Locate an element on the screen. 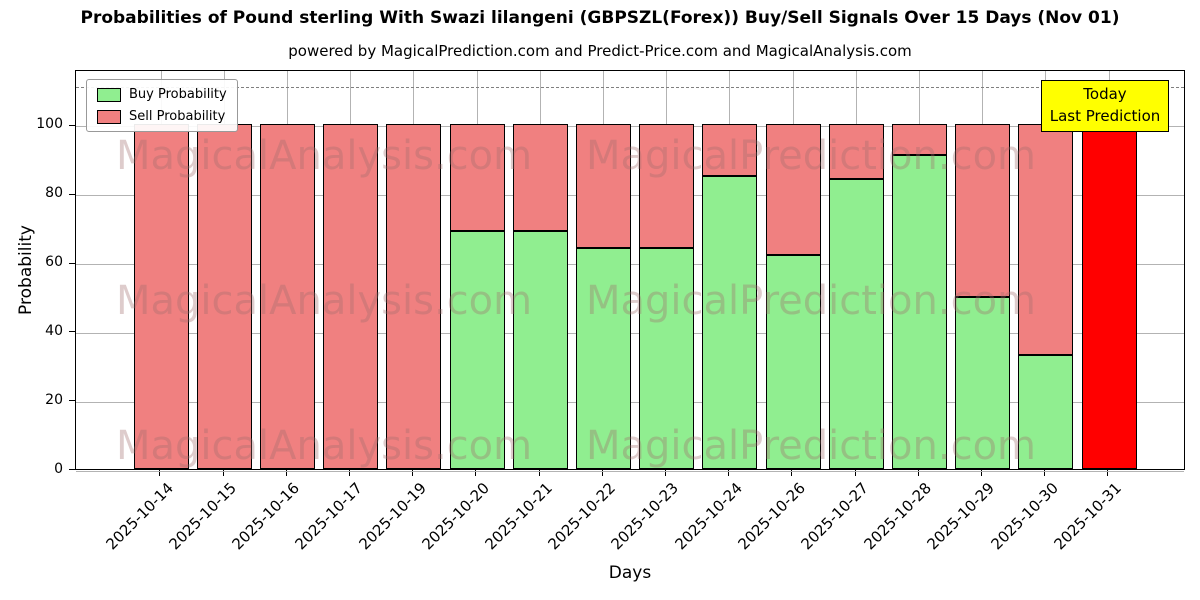 This screenshot has width=1200, height=600. x-tick-label: 2025-10-23 is located at coordinates (645, 516).